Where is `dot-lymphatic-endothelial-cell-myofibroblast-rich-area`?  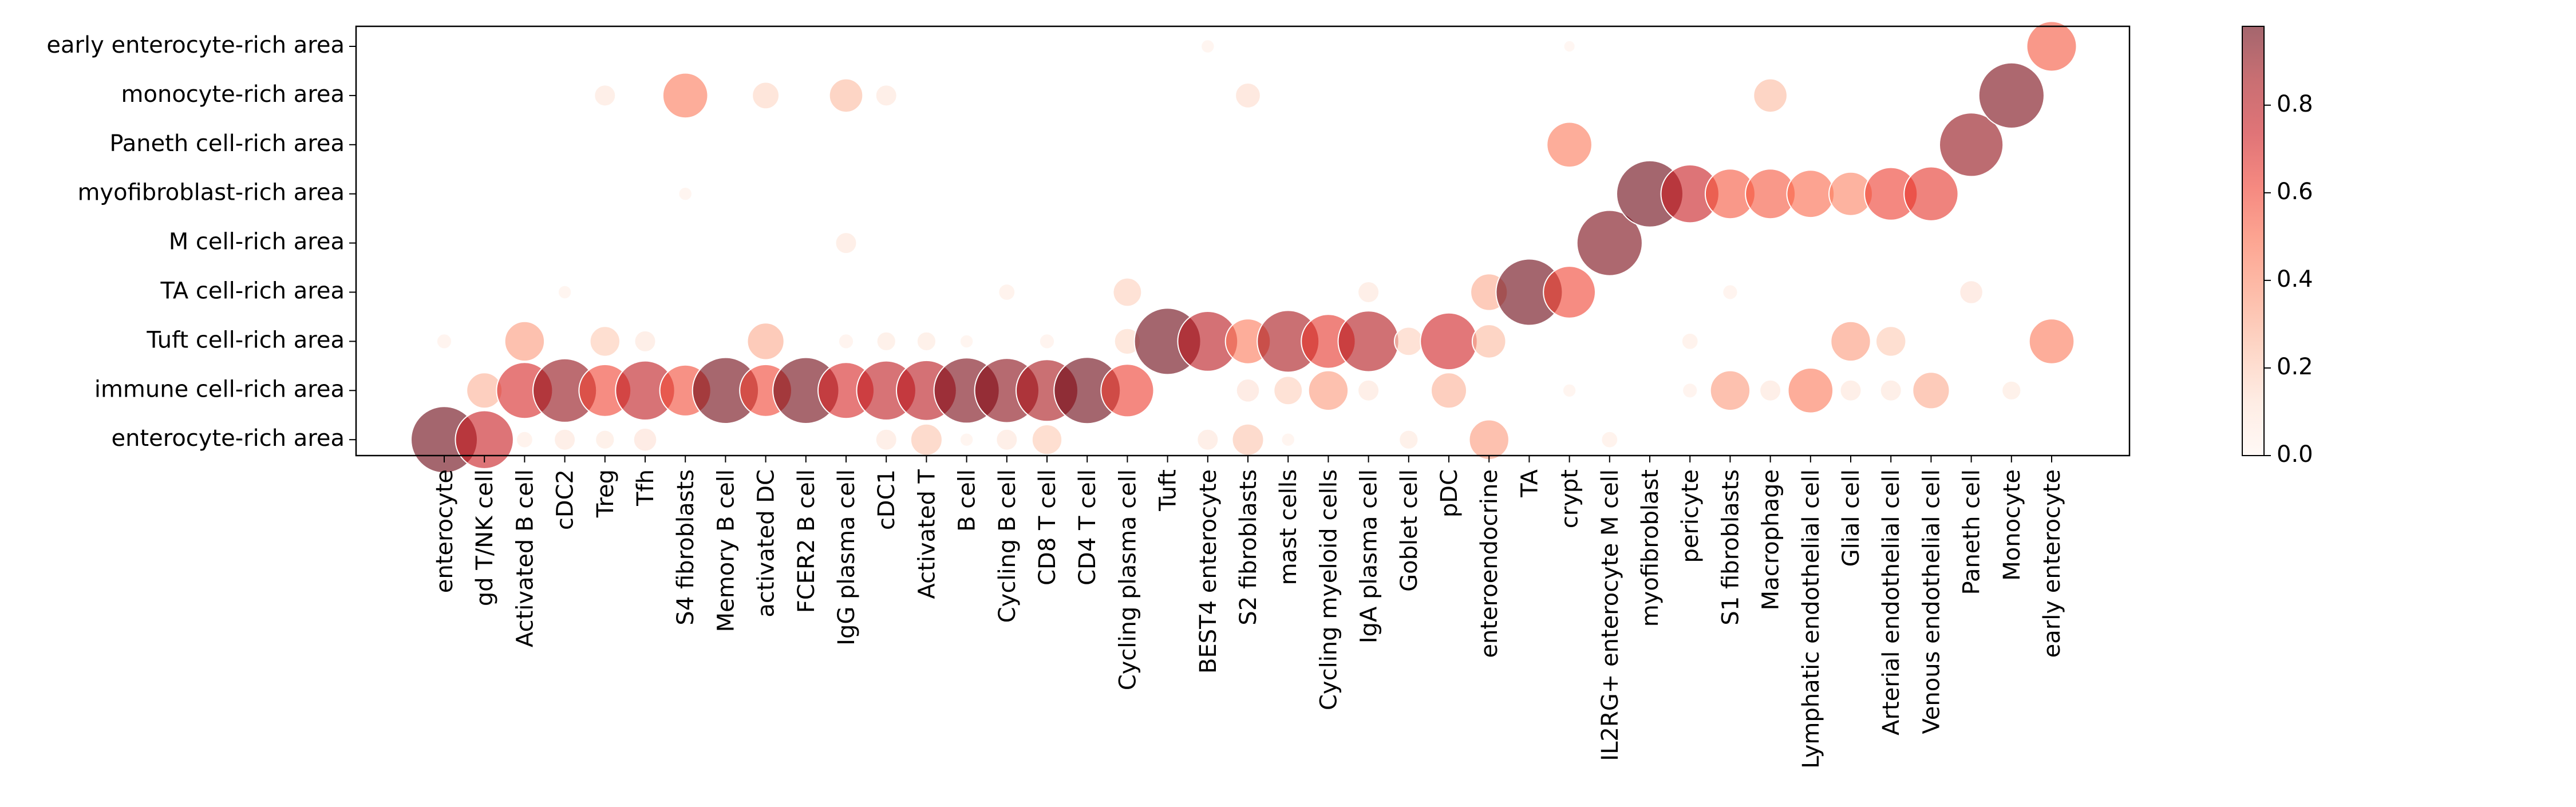
dot-lymphatic-endothelial-cell-myofibroblast-rich-area is located at coordinates (1810, 194).